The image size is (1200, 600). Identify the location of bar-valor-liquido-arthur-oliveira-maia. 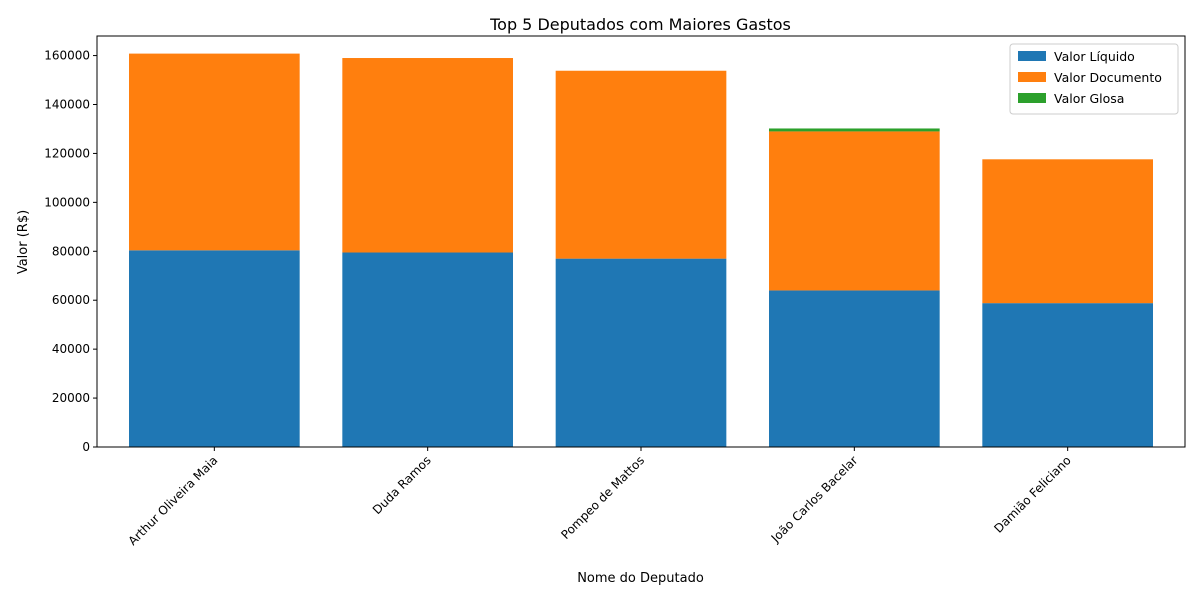
(214, 348).